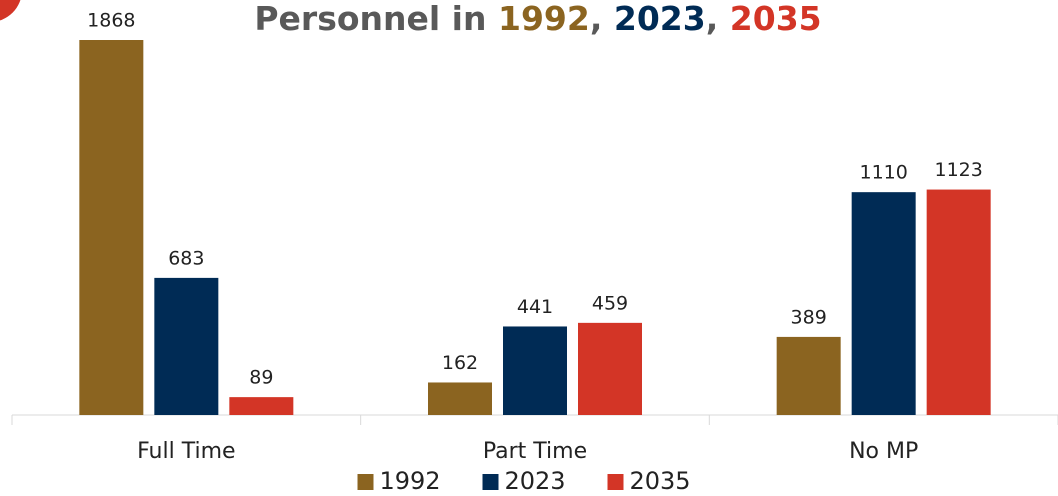 The width and height of the screenshot is (1058, 496). Describe the element at coordinates (261, 378) in the screenshot. I see `data-label: 89` at that location.